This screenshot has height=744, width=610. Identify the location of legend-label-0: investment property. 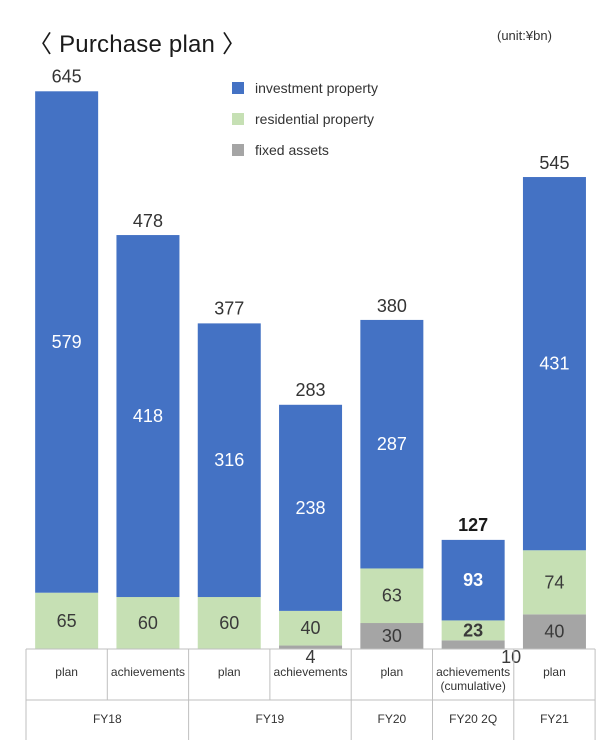
(316, 88).